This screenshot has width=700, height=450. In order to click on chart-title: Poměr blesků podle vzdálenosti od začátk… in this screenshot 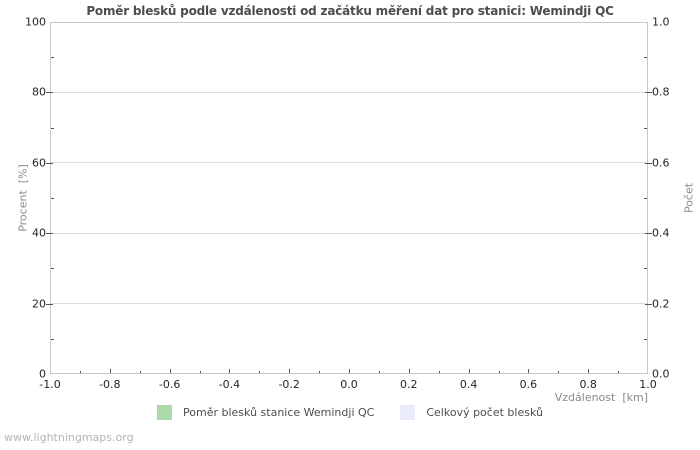, I will do `click(350, 11)`.